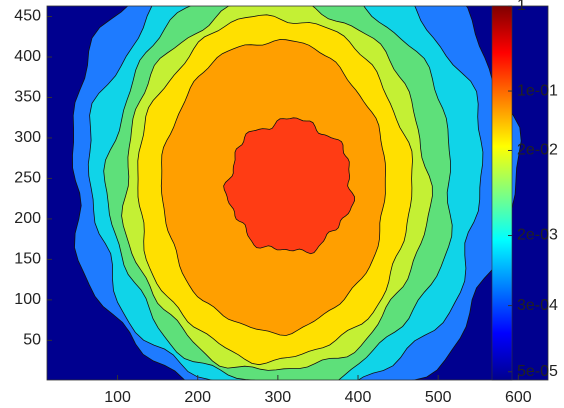 The width and height of the screenshot is (564, 408). I want to click on x-tick-label: 200, so click(197, 397).